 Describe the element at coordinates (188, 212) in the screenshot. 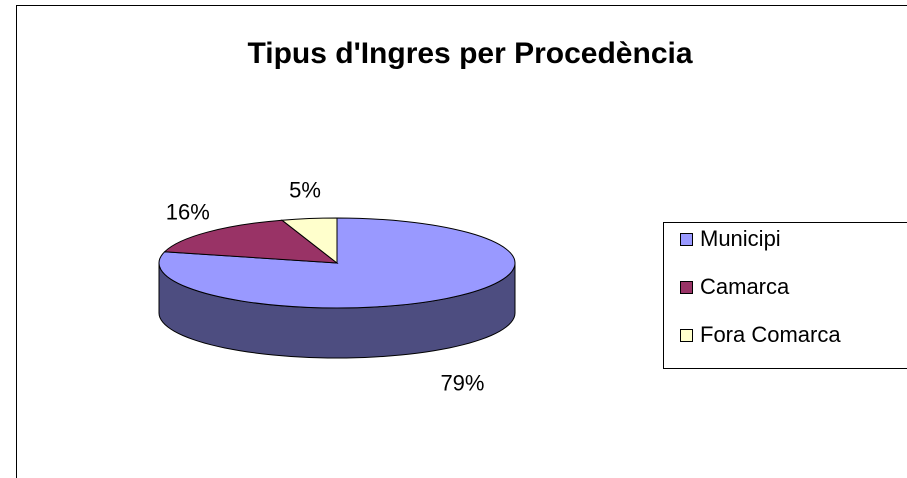

I see `data-label: 16%` at that location.